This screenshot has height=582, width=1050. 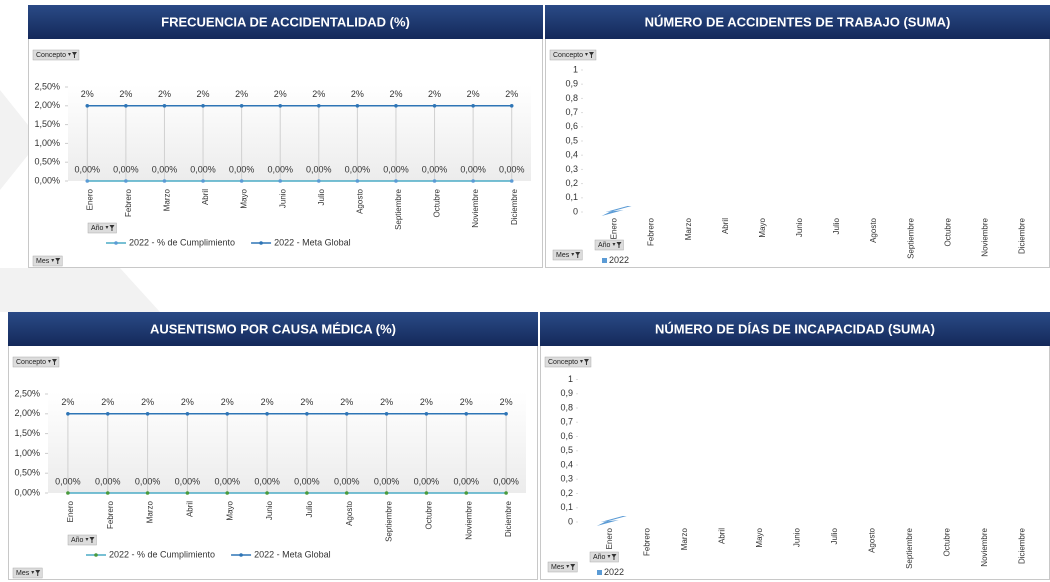 What do you see at coordinates (47, 105) in the screenshot?
I see `y-tick-label: 2,00%` at bounding box center [47, 105].